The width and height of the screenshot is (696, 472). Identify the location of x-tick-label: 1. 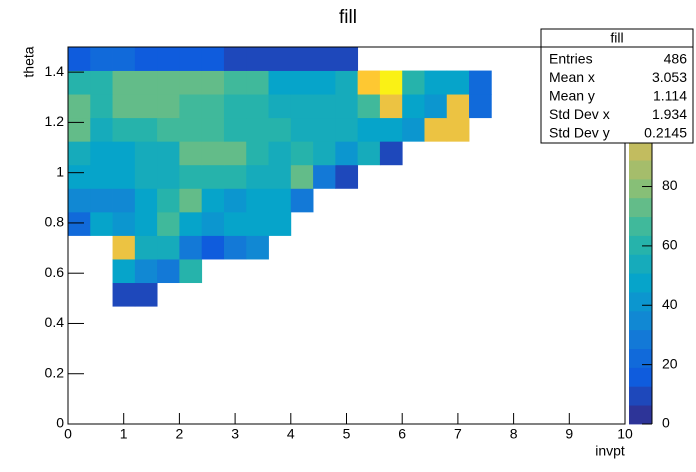
(124, 434).